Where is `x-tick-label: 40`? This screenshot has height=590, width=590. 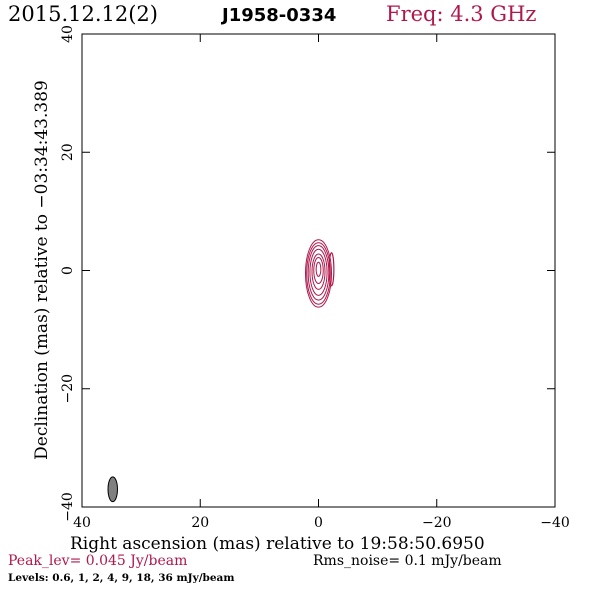 x-tick-label: 40 is located at coordinates (82, 523).